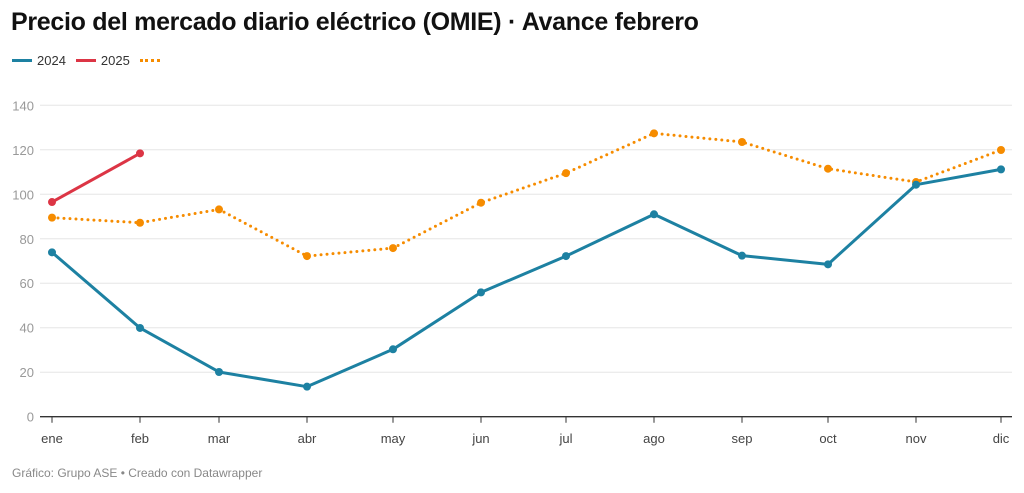 Image resolution: width=1024 pixels, height=493 pixels. Describe the element at coordinates (742, 438) in the screenshot. I see `x-tick-label: sep` at that location.